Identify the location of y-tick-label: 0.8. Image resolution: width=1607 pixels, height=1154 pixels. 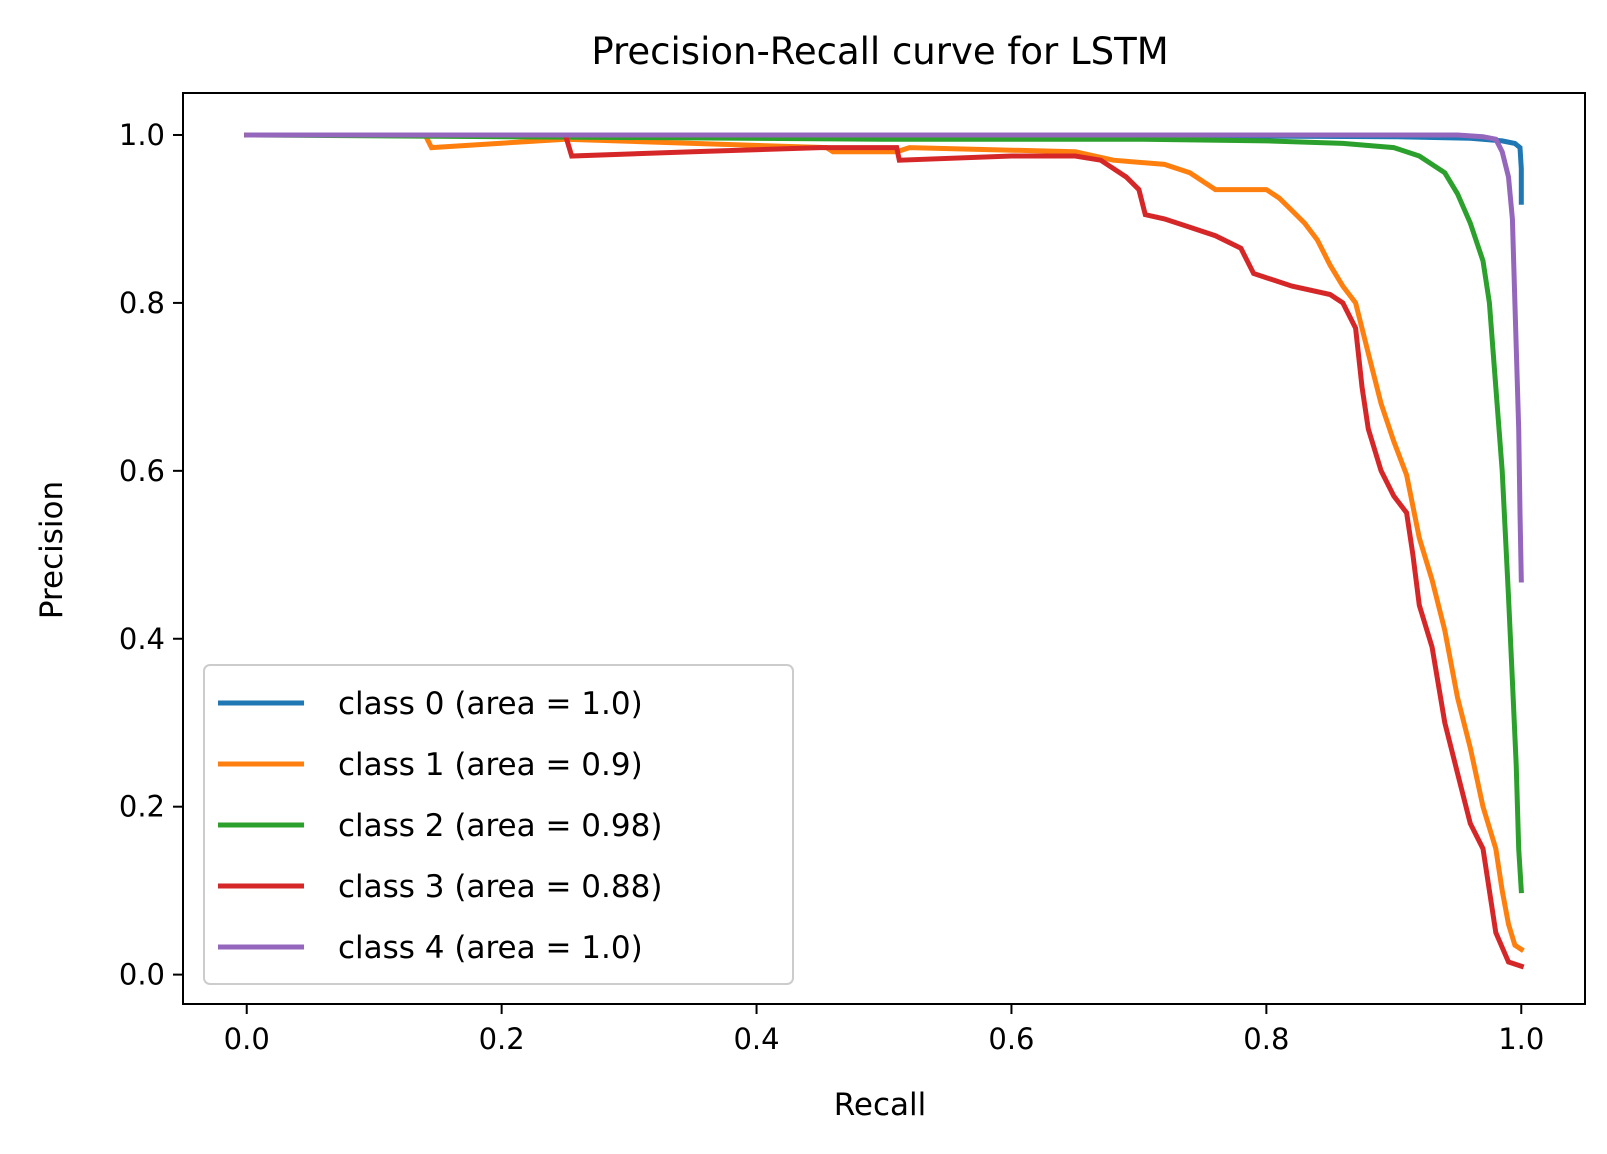
(142, 303).